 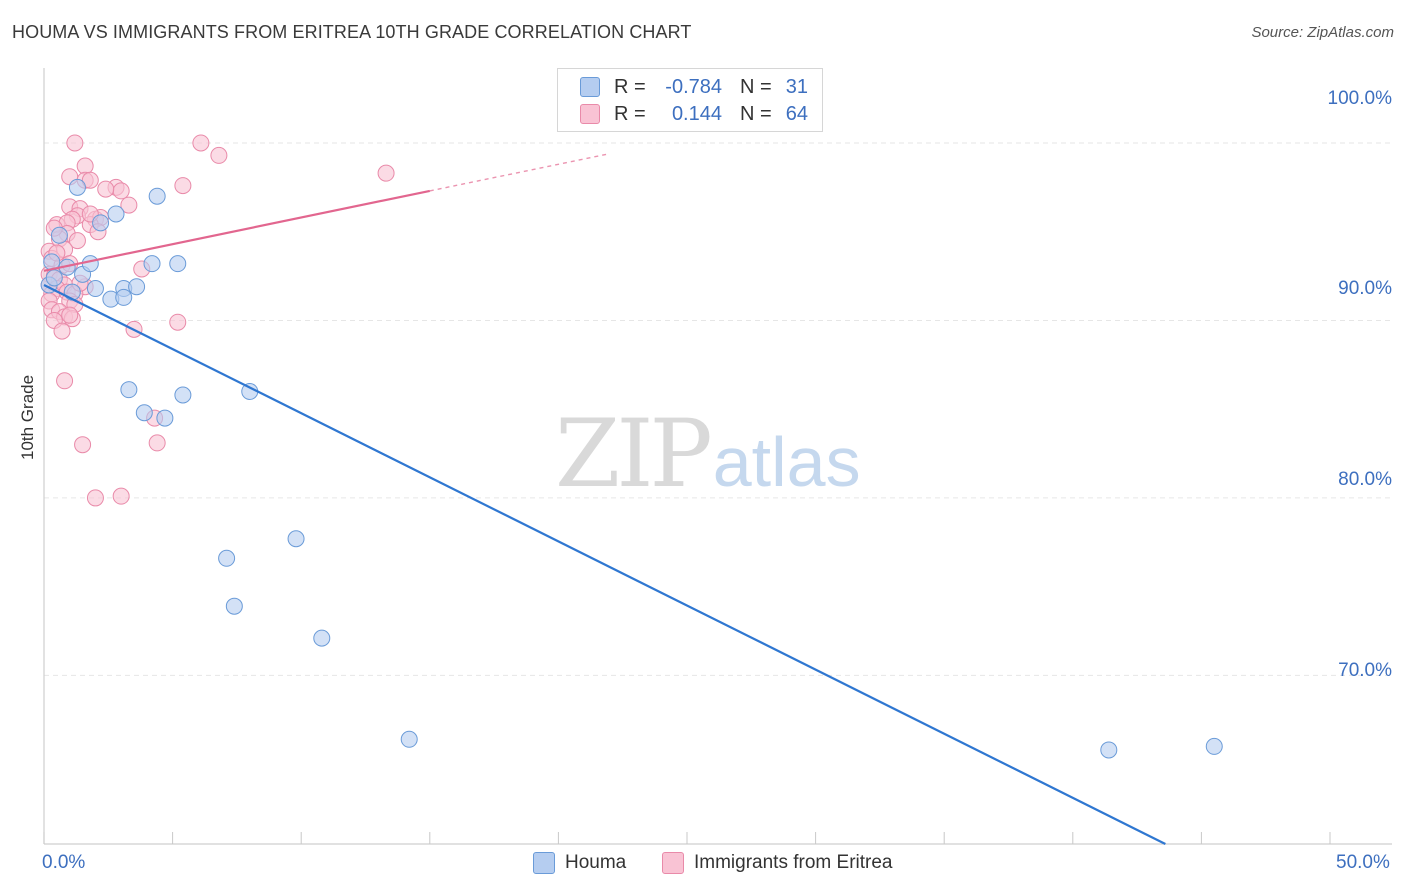 What do you see at coordinates (519, 172) in the screenshot?
I see `eritrea-trend-extension` at bounding box center [519, 172].